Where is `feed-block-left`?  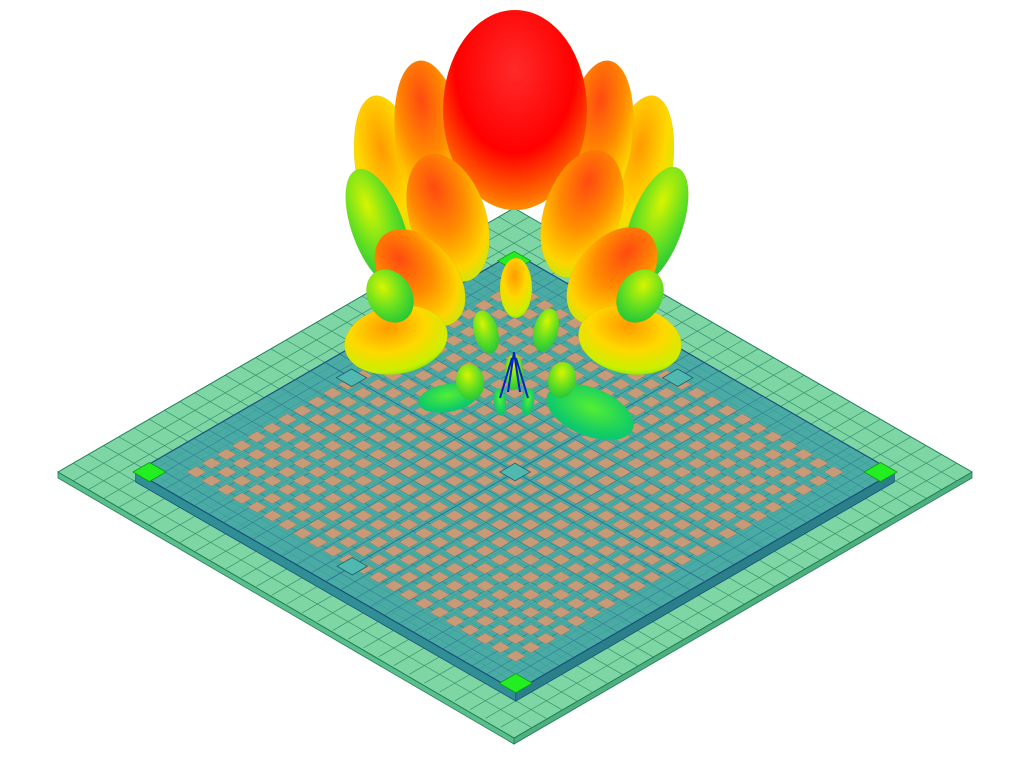
feed-block-left is located at coordinates (351, 377).